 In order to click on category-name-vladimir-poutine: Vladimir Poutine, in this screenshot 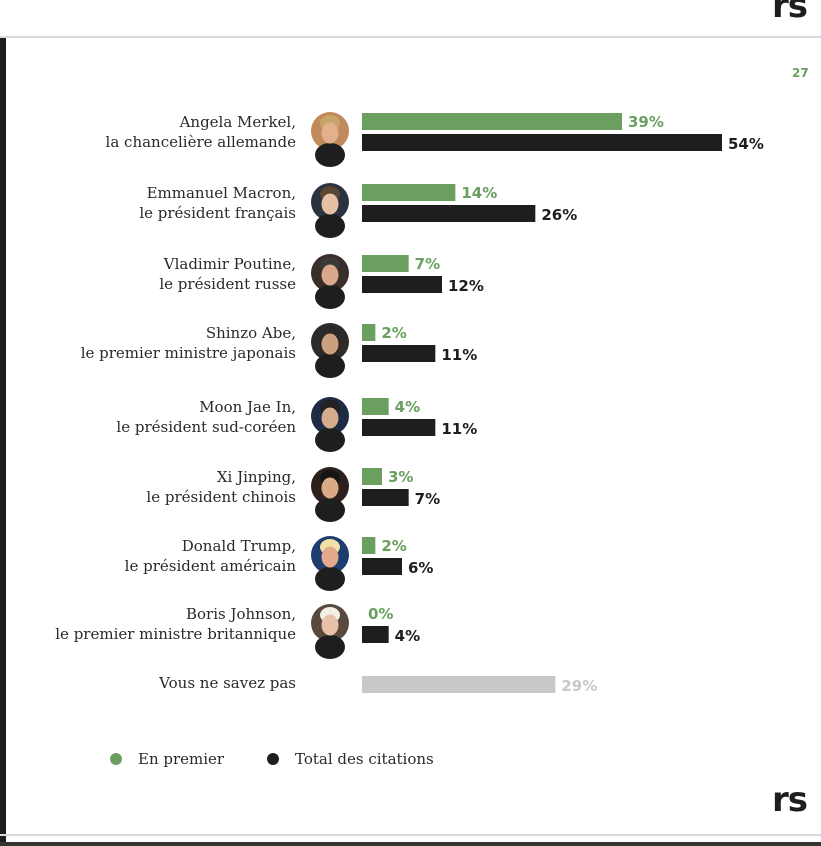, I will do `click(229, 264)`.